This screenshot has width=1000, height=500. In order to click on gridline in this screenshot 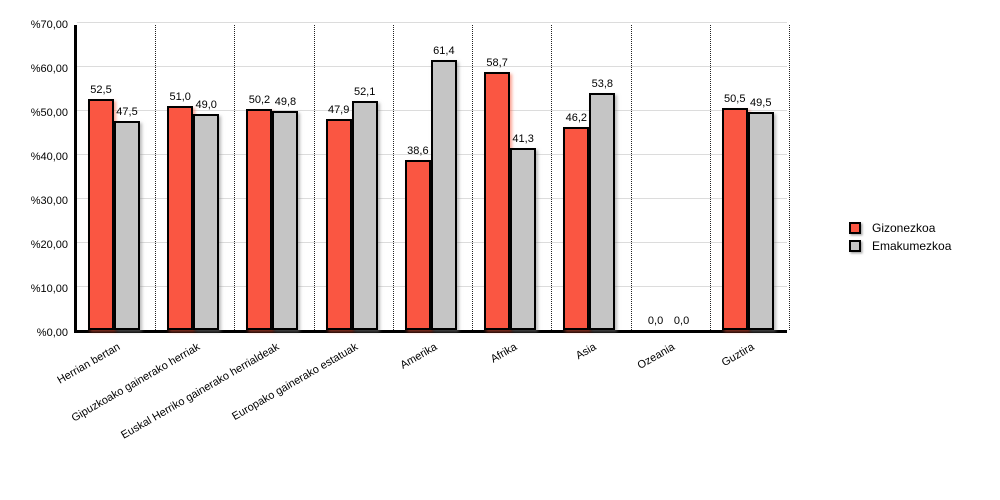, I will do `click(432, 22)`.